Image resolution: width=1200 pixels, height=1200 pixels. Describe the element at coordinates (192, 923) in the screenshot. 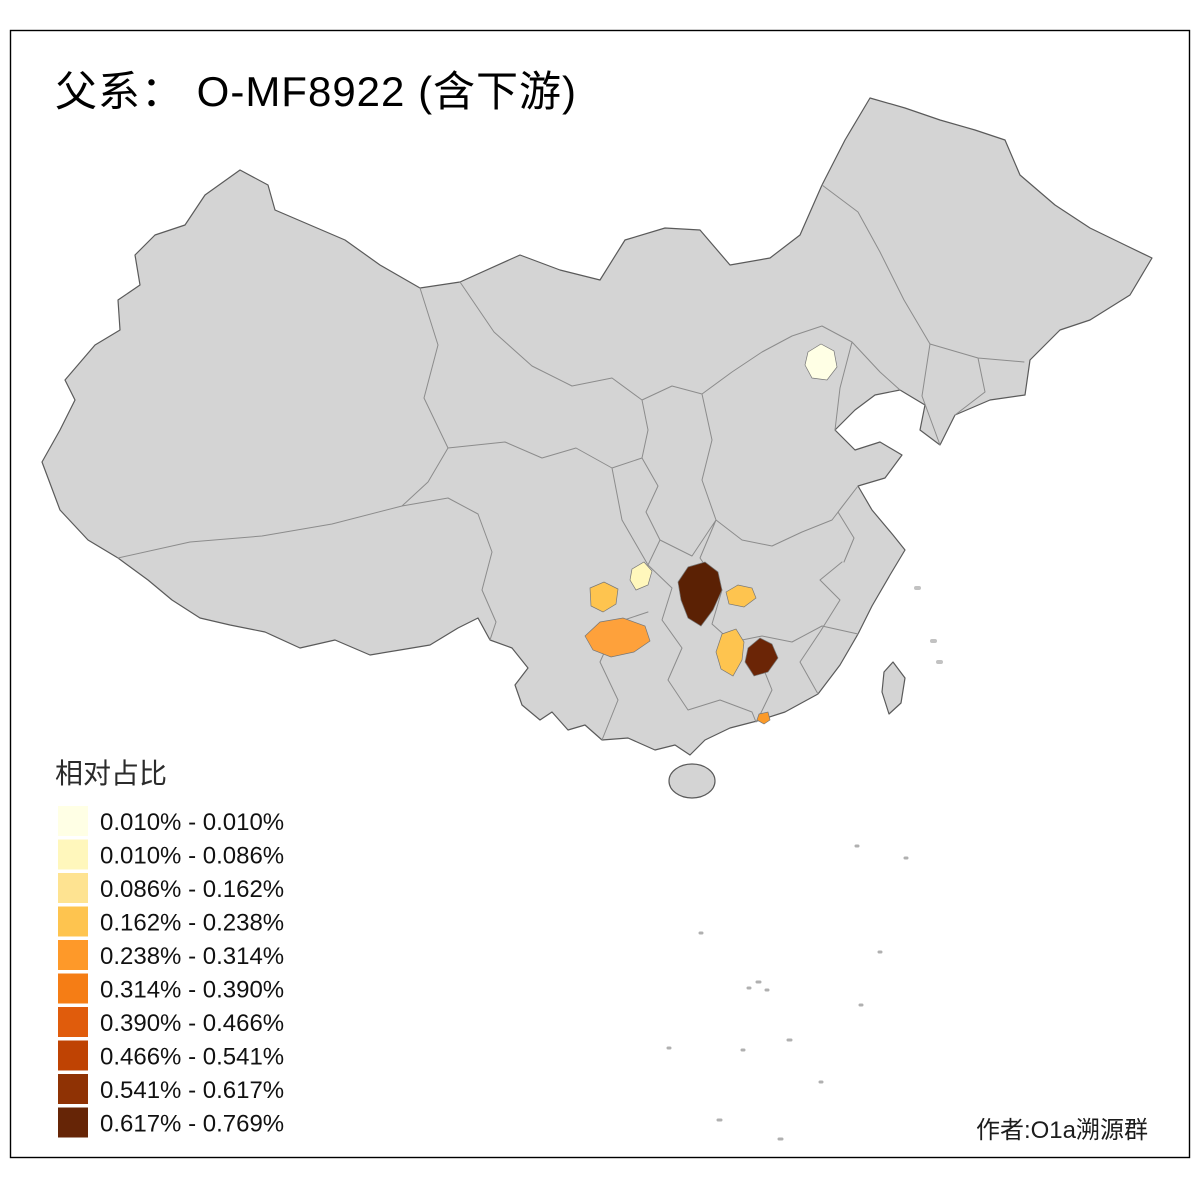

I see `legend-label: 0.162% - 0.238%` at that location.